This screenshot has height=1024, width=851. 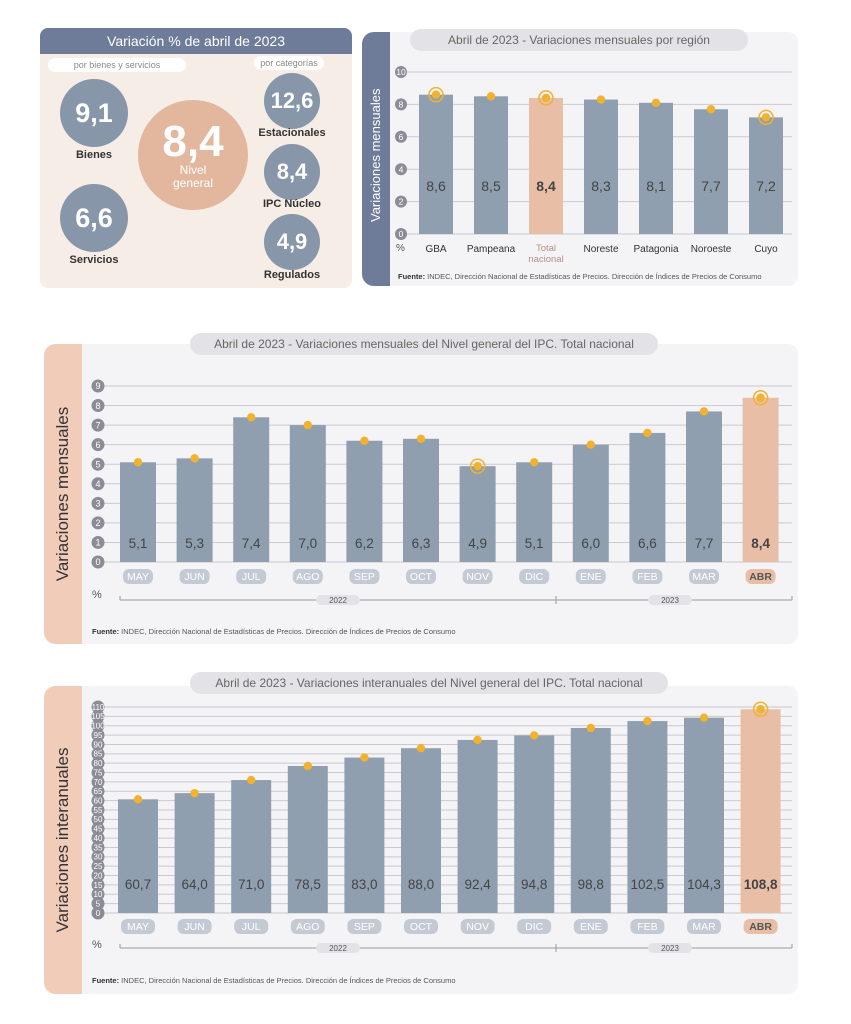 What do you see at coordinates (196, 41) in the screenshot?
I see `summary-title: Variación % de abril de 2023` at bounding box center [196, 41].